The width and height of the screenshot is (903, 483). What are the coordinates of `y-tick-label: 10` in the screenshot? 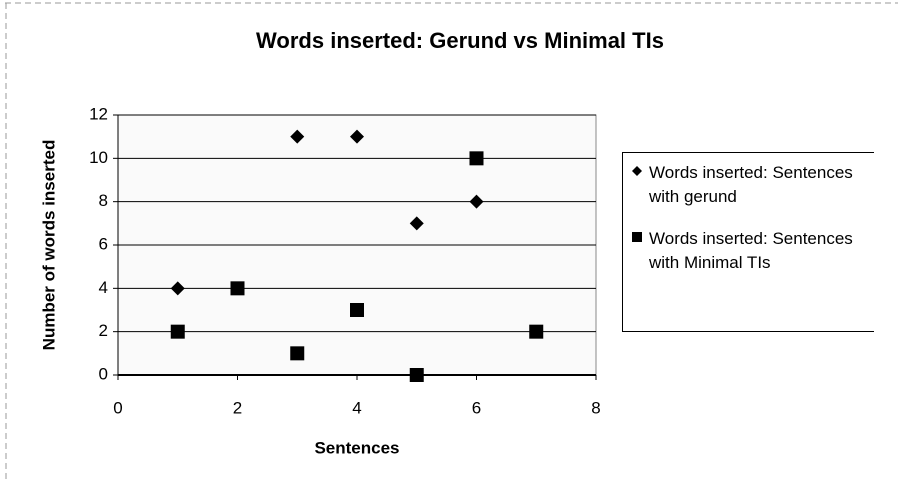 It's located at (98, 157).